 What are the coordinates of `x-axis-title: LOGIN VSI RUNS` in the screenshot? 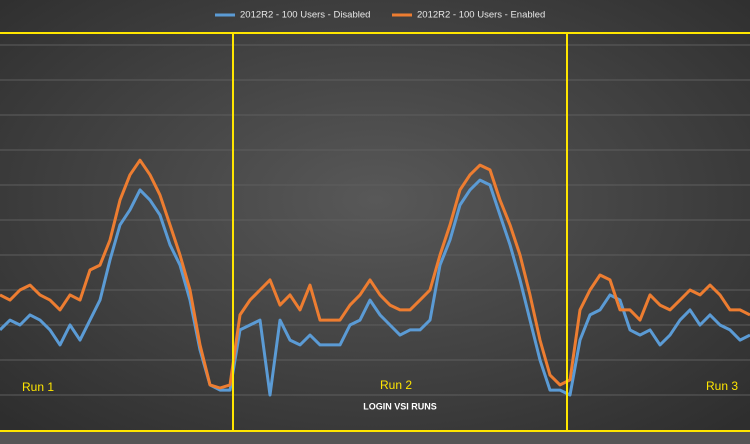 It's located at (400, 406).